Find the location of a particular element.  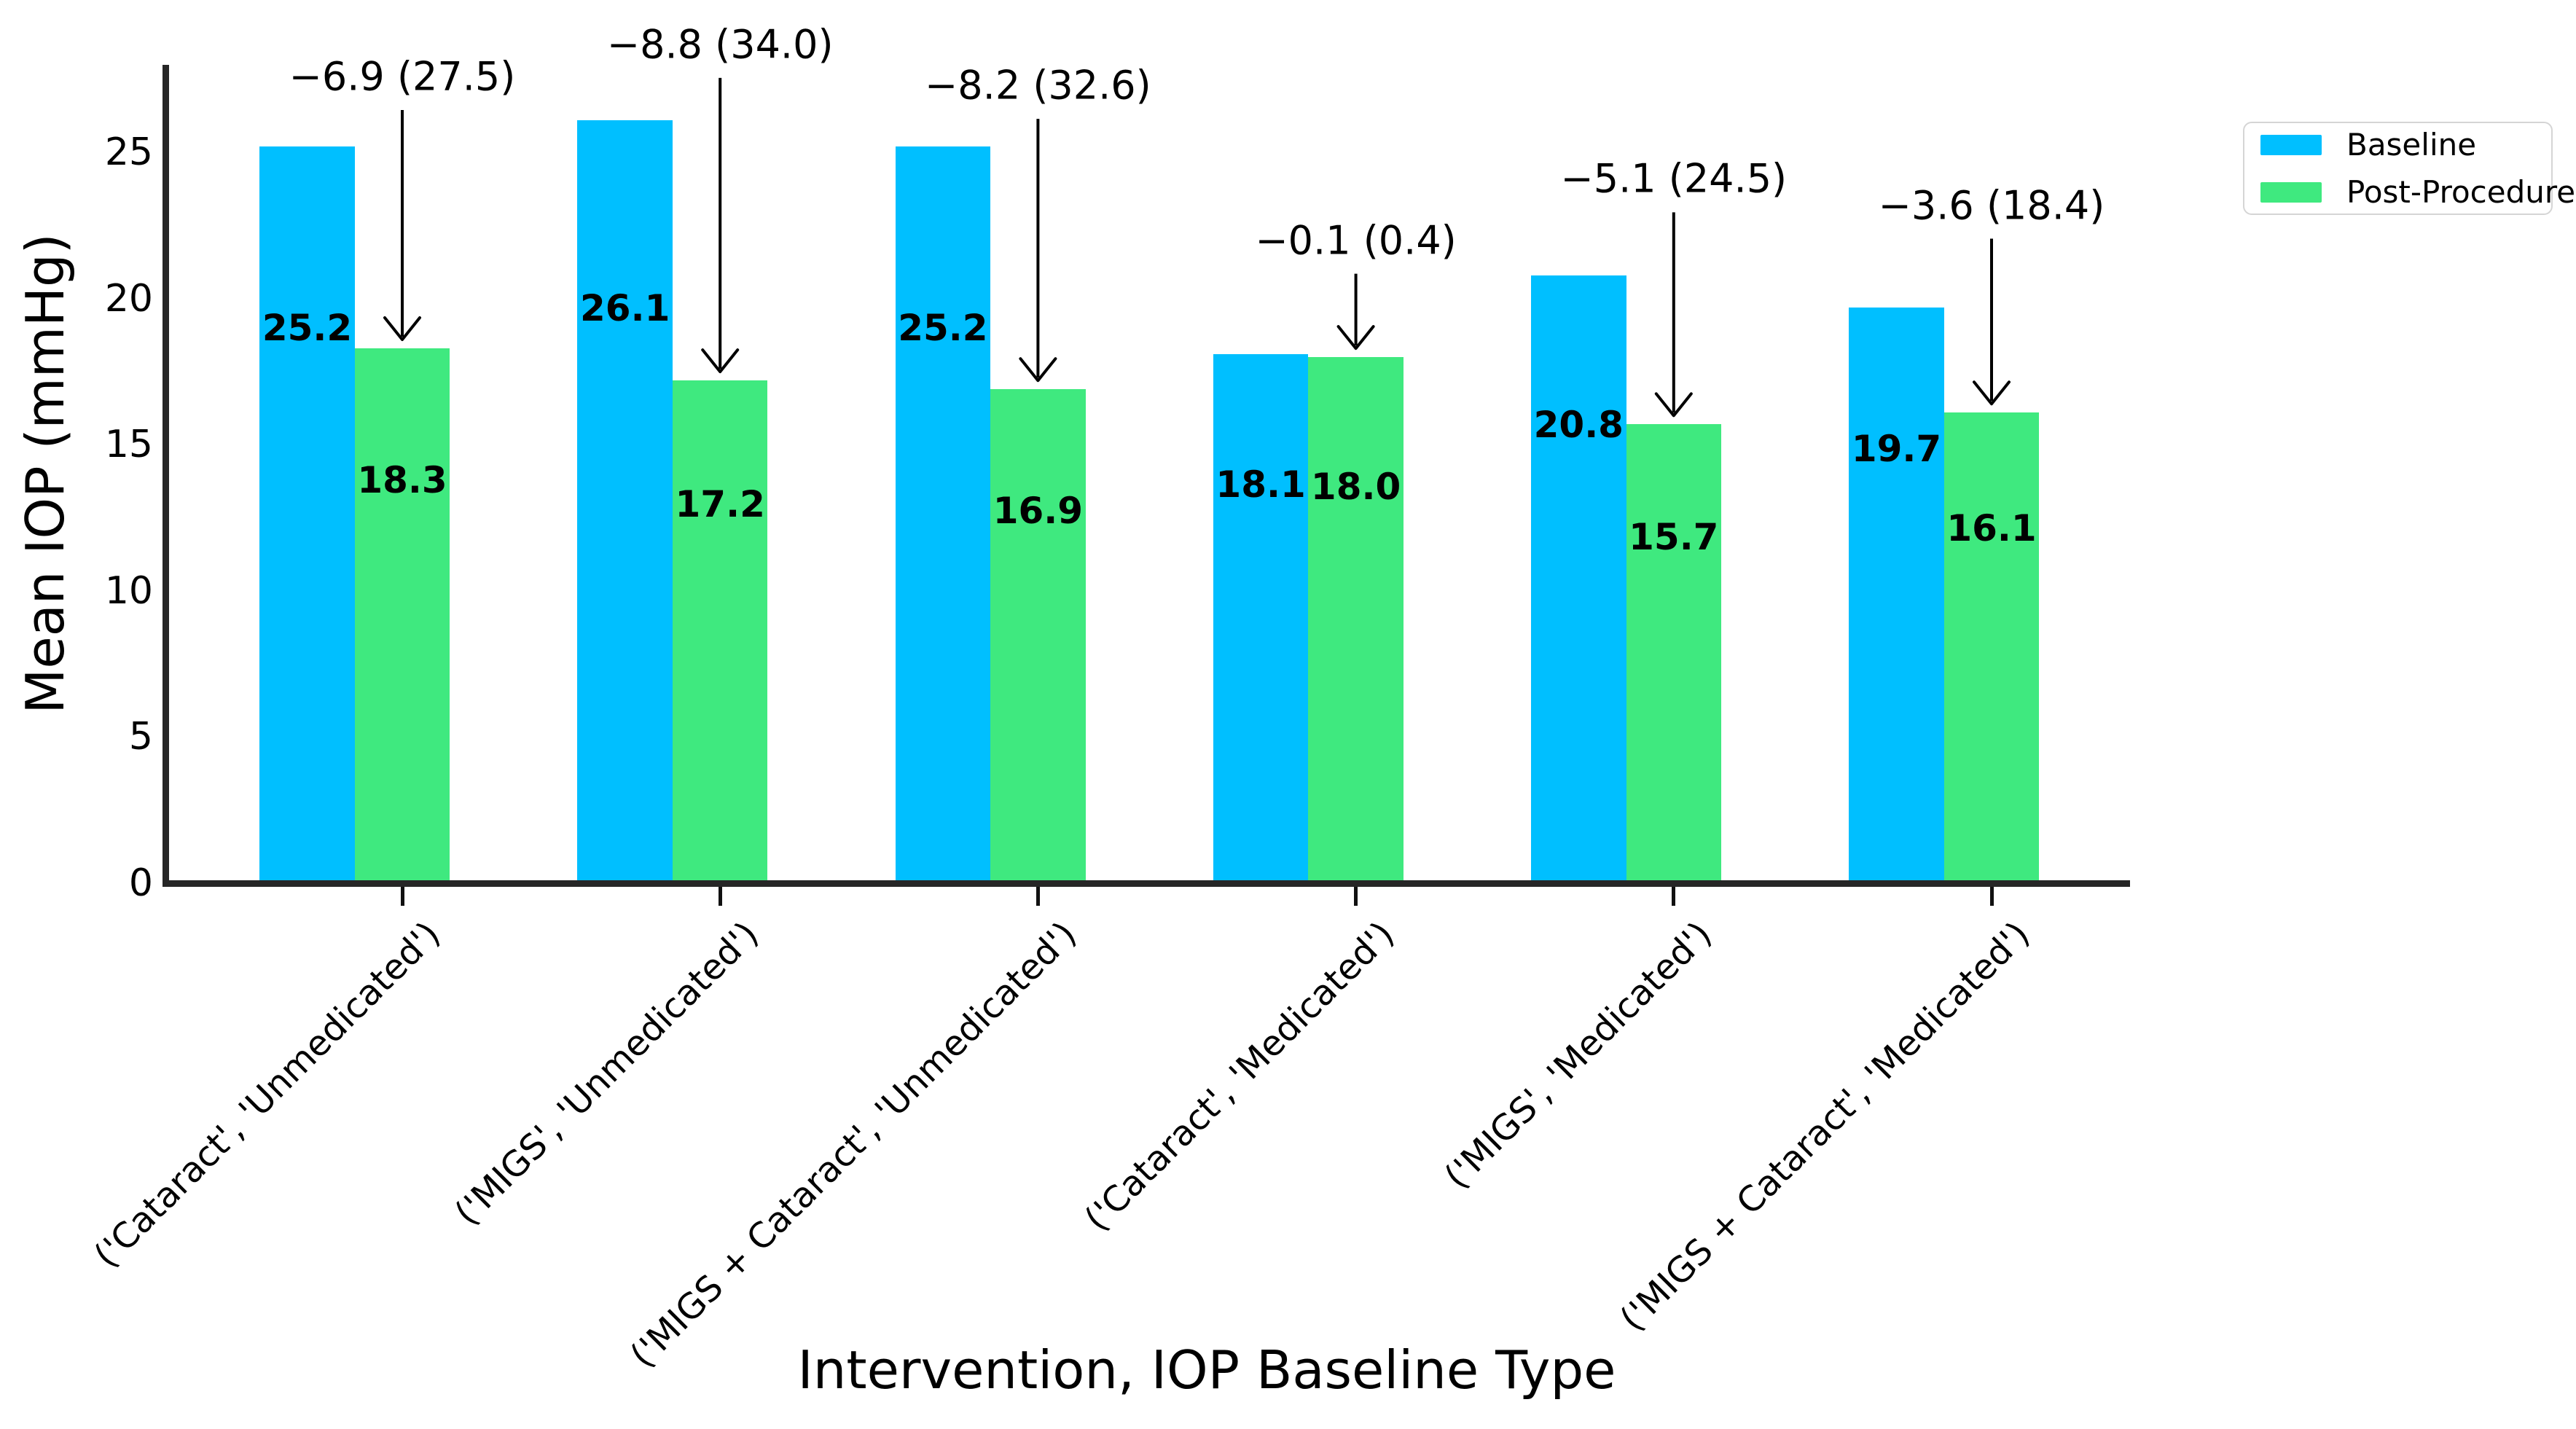

legend-item-post-procedure: Post-Procedure is located at coordinates (2417, 192).